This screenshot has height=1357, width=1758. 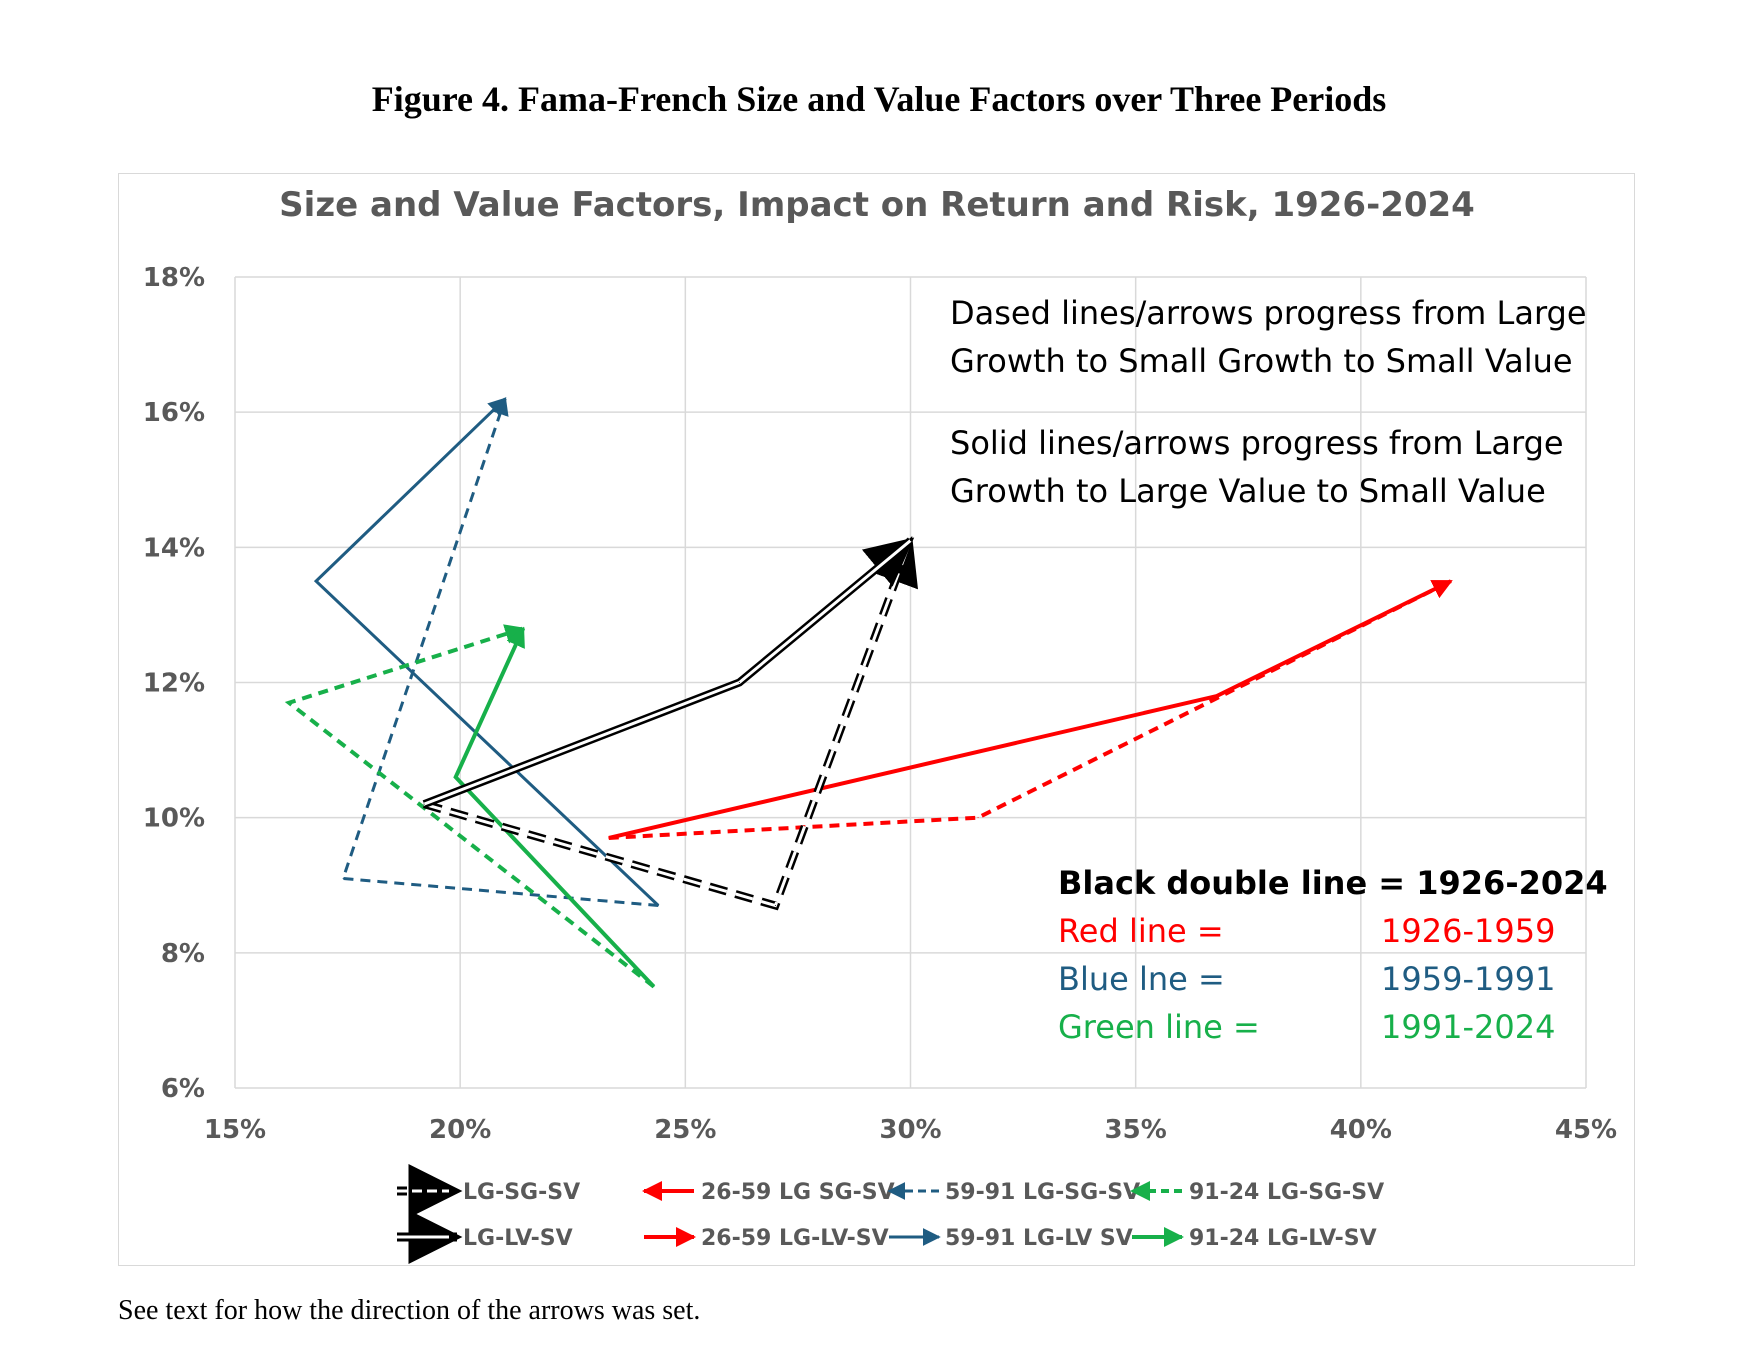 What do you see at coordinates (1283, 1238) in the screenshot?
I see `legend-label-green-solid: 91-24 LG-LV-SV` at bounding box center [1283, 1238].